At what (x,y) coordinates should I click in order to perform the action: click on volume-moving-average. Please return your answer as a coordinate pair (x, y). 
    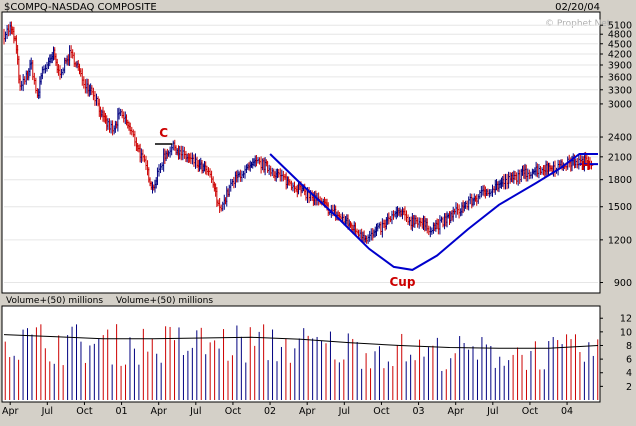
    Looking at the image, I should click on (301, 341).